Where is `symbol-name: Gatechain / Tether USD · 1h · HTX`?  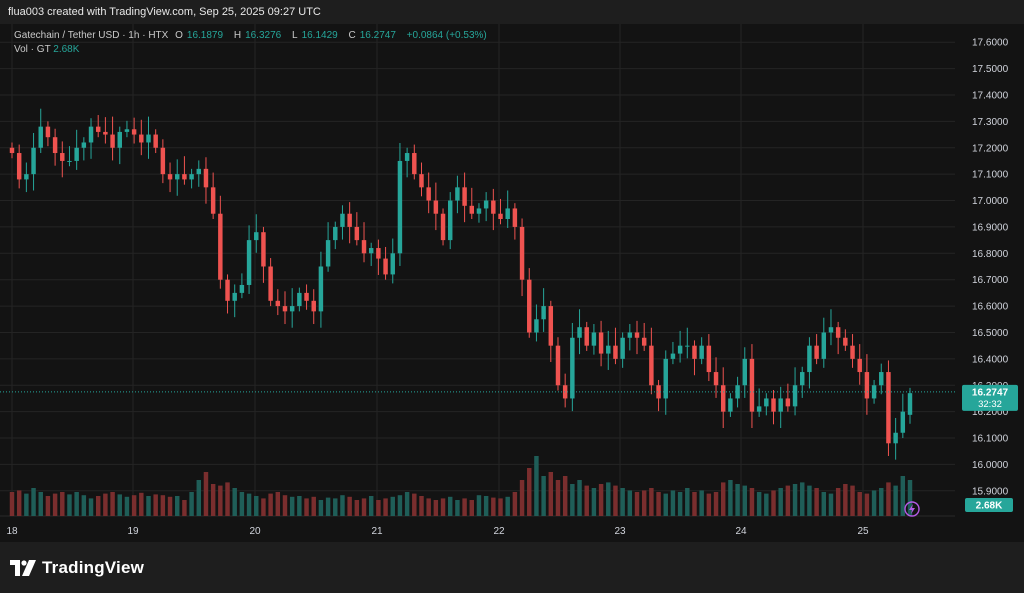 symbol-name: Gatechain / Tether USD · 1h · HTX is located at coordinates (91, 35).